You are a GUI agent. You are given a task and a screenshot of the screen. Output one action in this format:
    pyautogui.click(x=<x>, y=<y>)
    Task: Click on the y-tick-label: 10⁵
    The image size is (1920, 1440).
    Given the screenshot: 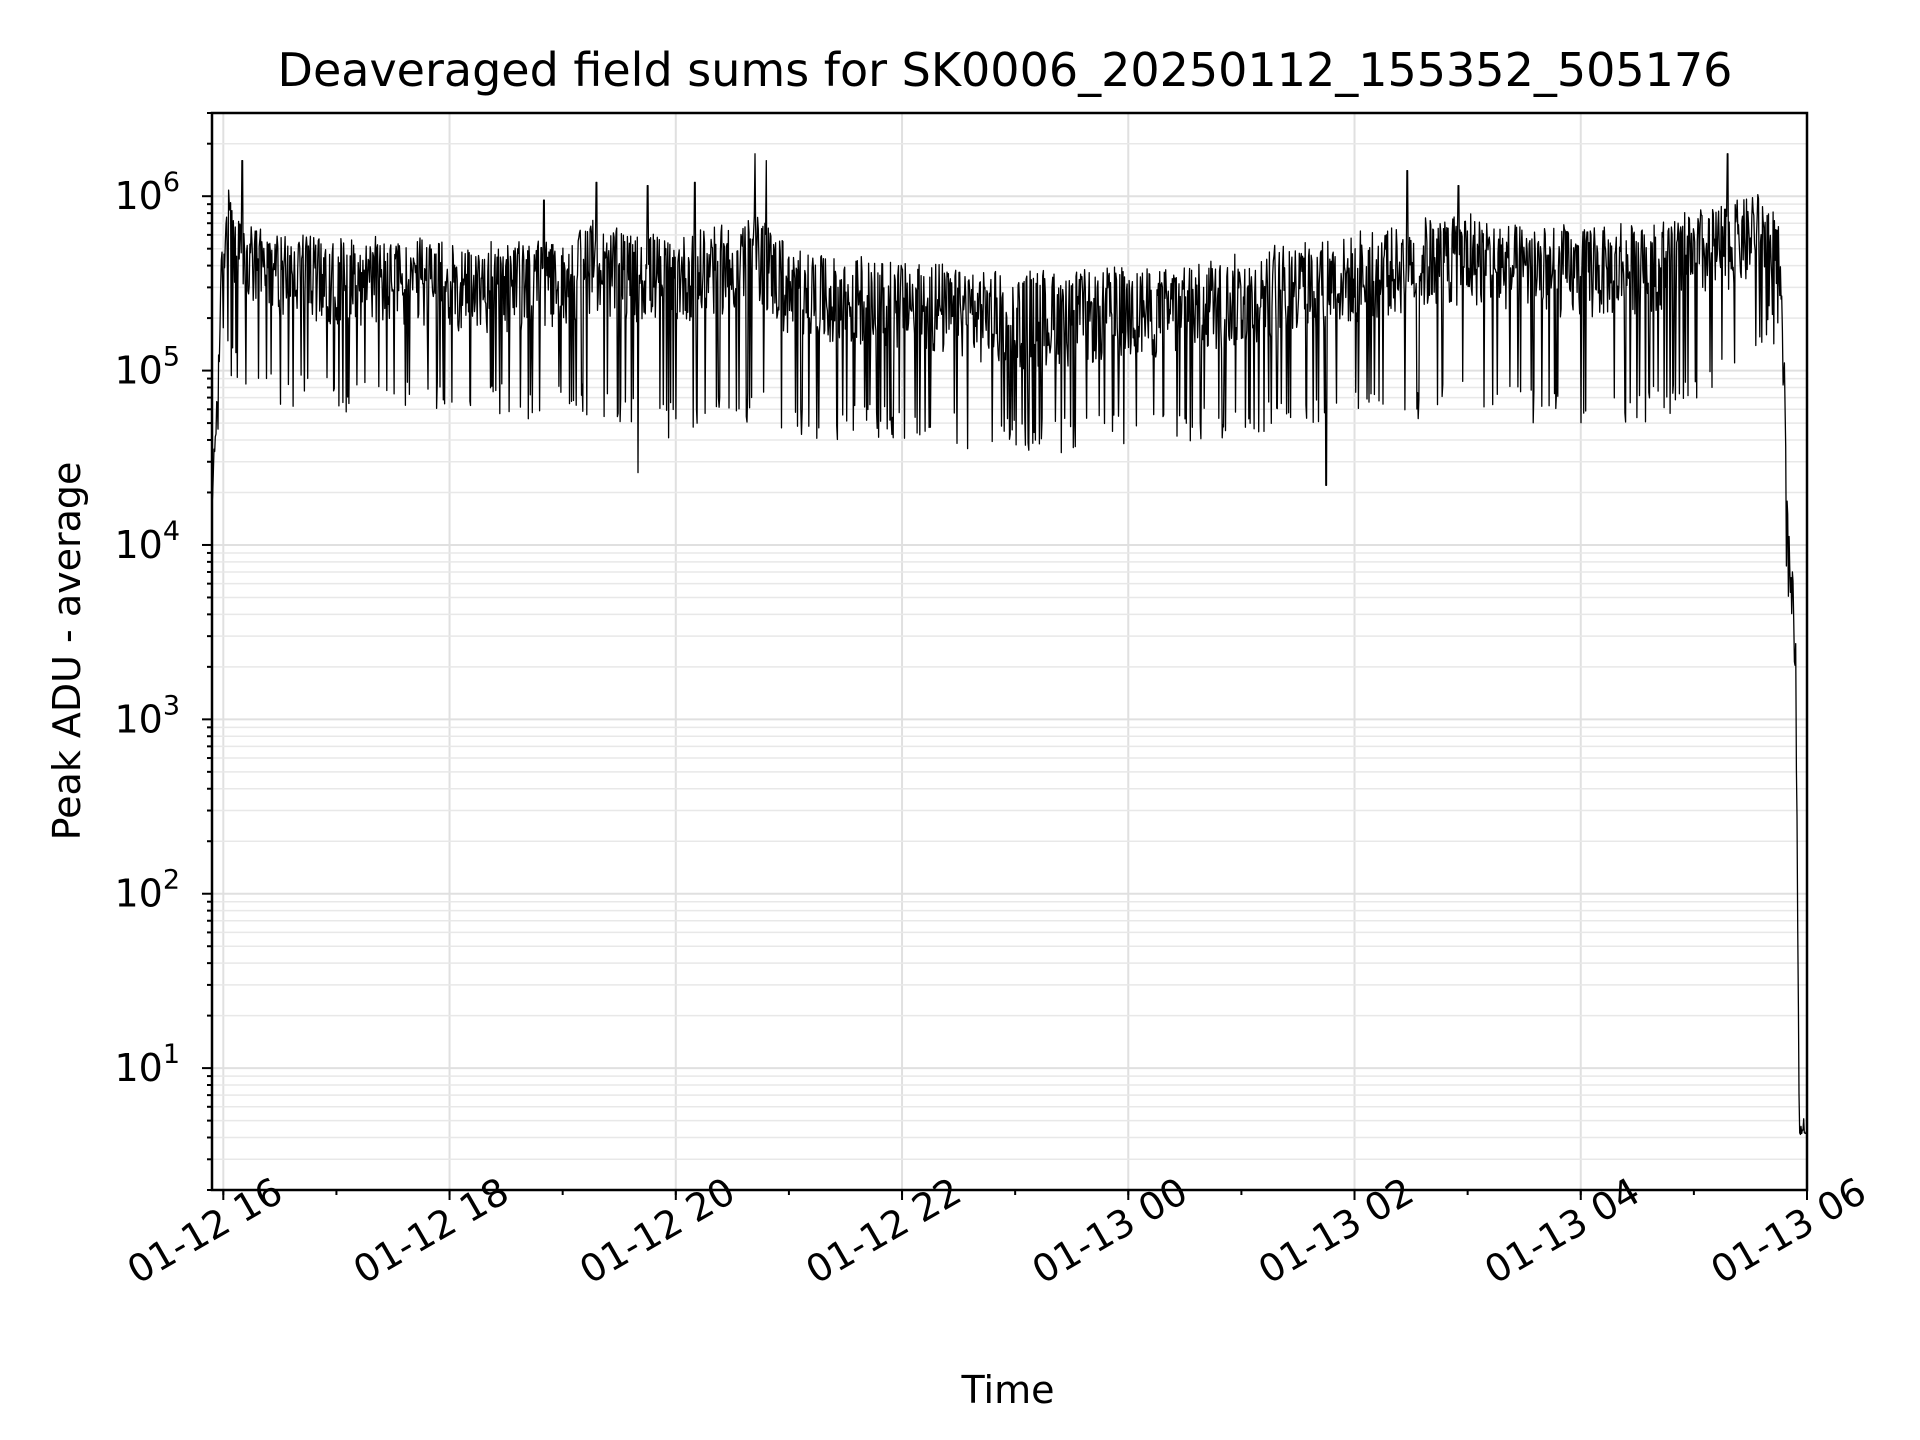 What is the action you would take?
    pyautogui.click(x=147, y=367)
    